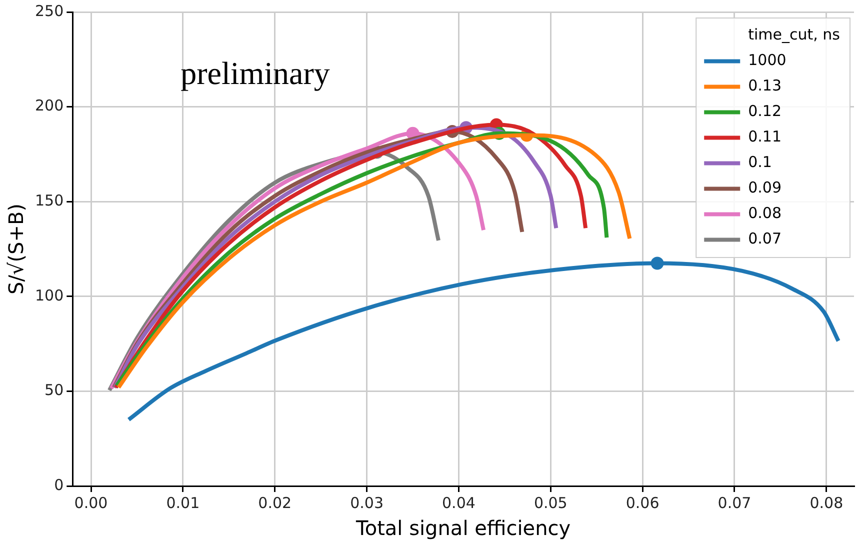  What do you see at coordinates (765, 239) in the screenshot?
I see `legend-label: 0.07` at bounding box center [765, 239].